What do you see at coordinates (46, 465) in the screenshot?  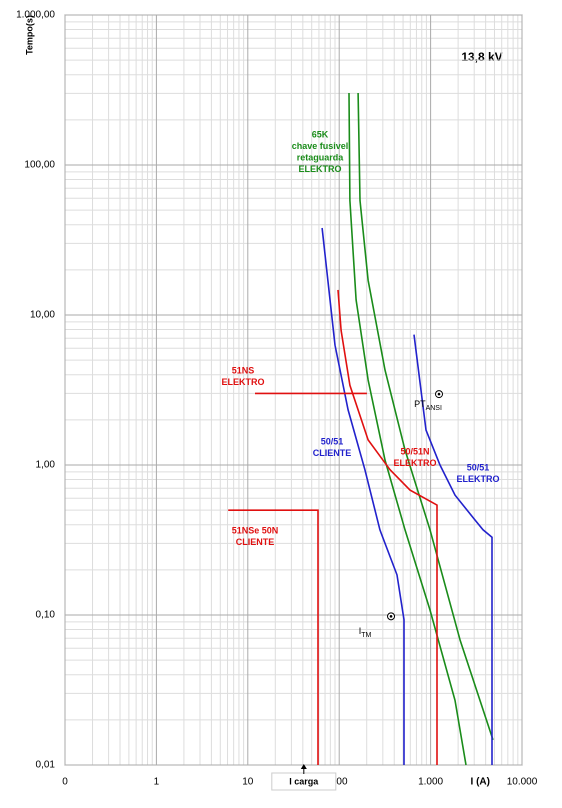 I see `y-tick-label: 1,00` at bounding box center [46, 465].